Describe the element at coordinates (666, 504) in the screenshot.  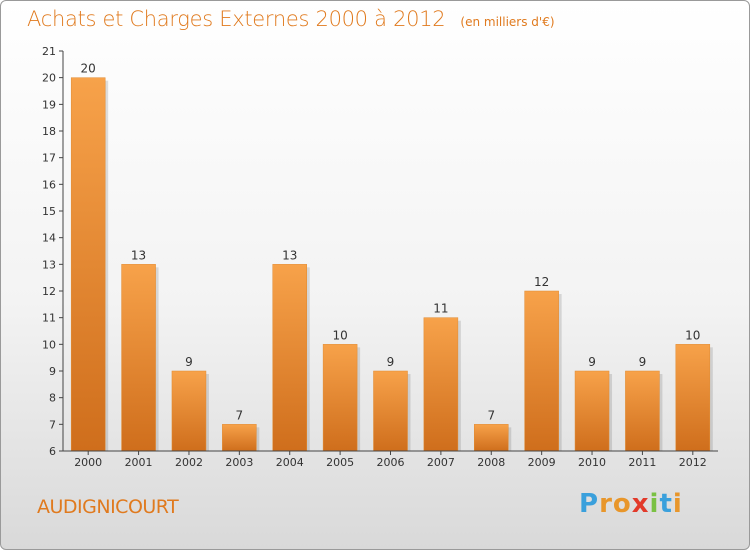
I see `logo-letter: t` at that location.